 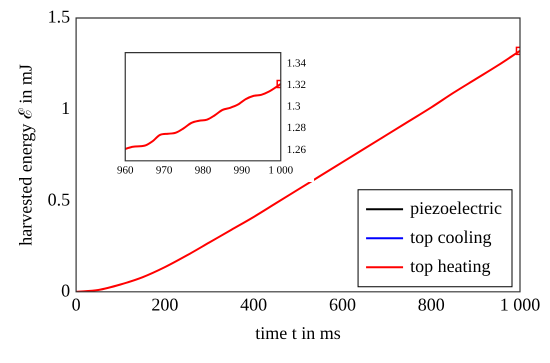 I want to click on x-tick-label: 200, so click(x=164, y=304).